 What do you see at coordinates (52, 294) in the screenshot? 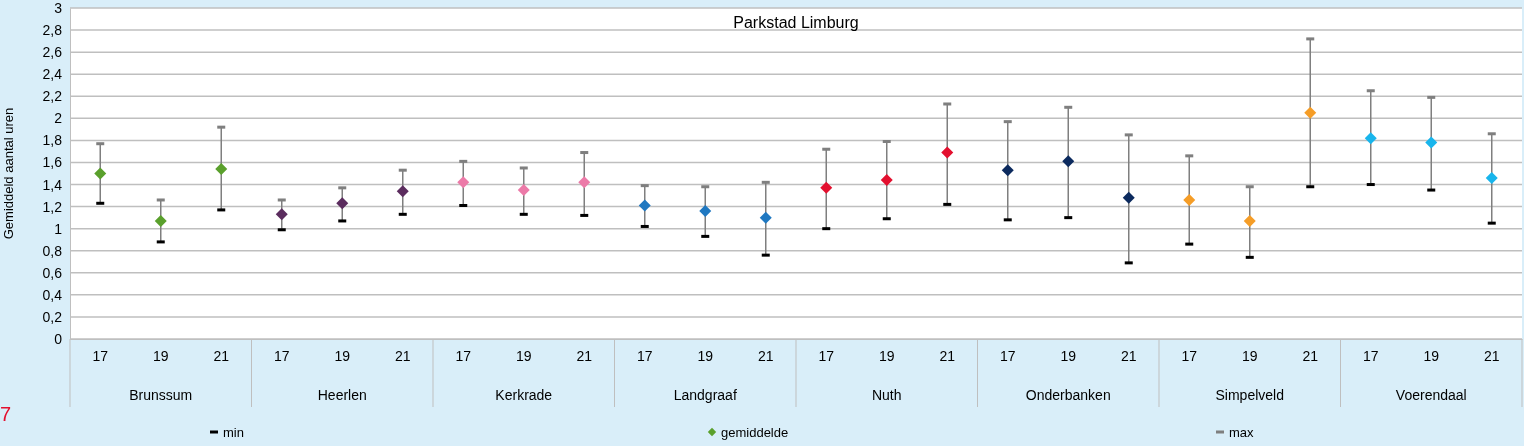
I see `y-tick-label: 0,4` at bounding box center [52, 294].